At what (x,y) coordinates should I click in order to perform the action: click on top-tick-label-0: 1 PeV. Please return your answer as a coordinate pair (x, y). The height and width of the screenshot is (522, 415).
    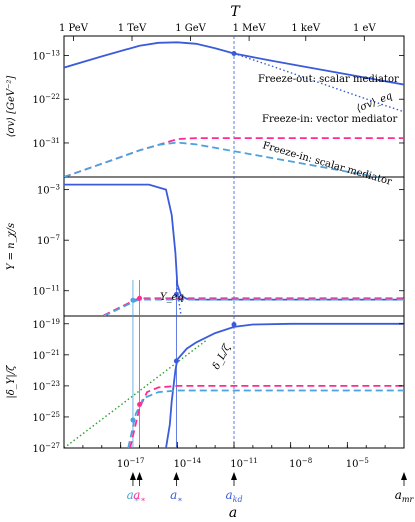
    Looking at the image, I should click on (74, 28).